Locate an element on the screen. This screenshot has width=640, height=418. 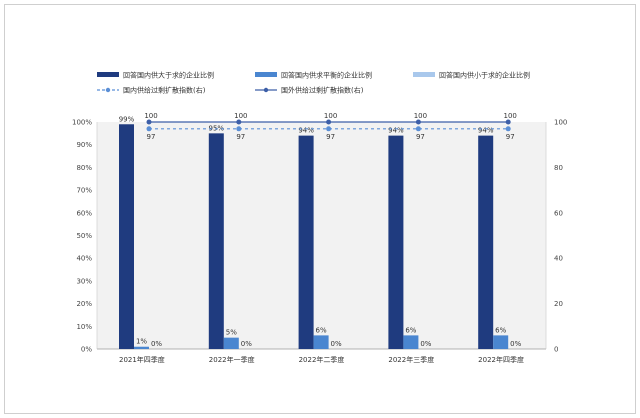
left-tick-label: 20% is located at coordinates (84, 304).